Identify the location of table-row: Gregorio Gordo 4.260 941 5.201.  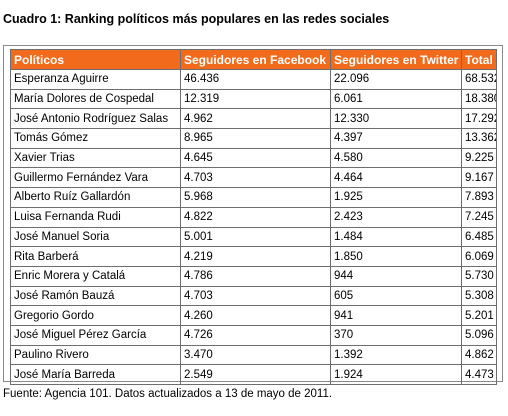
(253, 315).